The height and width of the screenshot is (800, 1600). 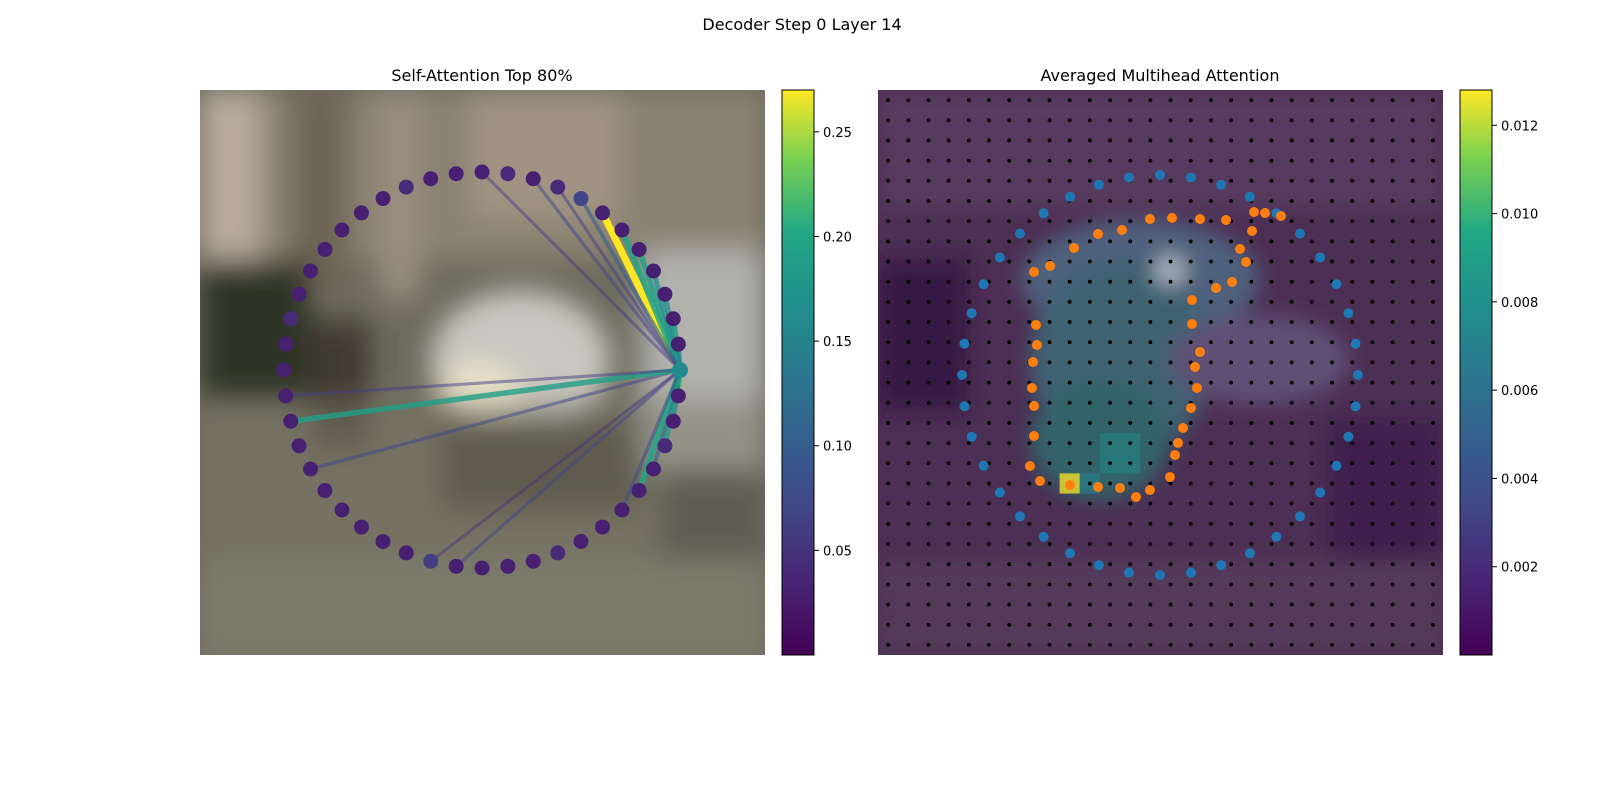 I want to click on suptitle: Decoder Step 0 Layer 14, so click(x=801, y=24).